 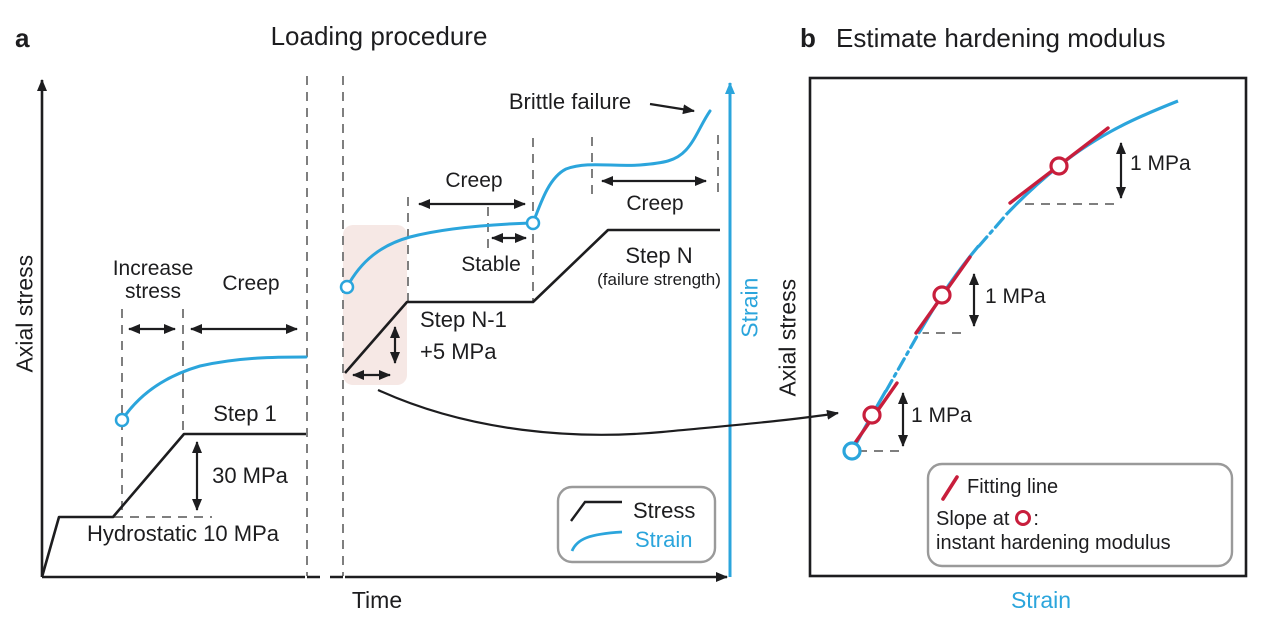 I want to click on creep-label-3: Creep, so click(x=655, y=203).